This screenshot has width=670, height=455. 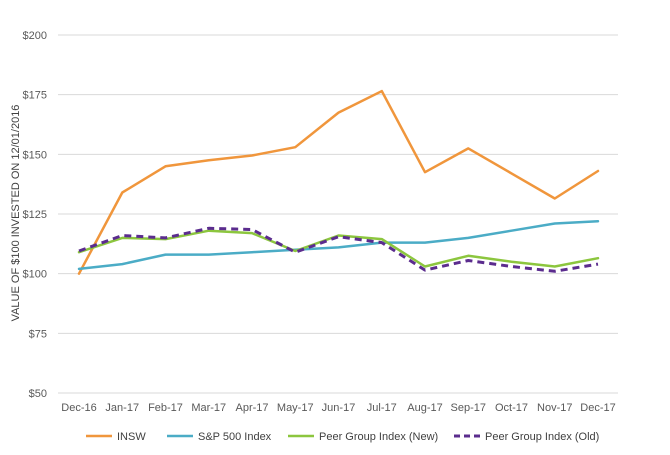 What do you see at coordinates (554, 408) in the screenshot?
I see `x-tick-label: Nov-17` at bounding box center [554, 408].